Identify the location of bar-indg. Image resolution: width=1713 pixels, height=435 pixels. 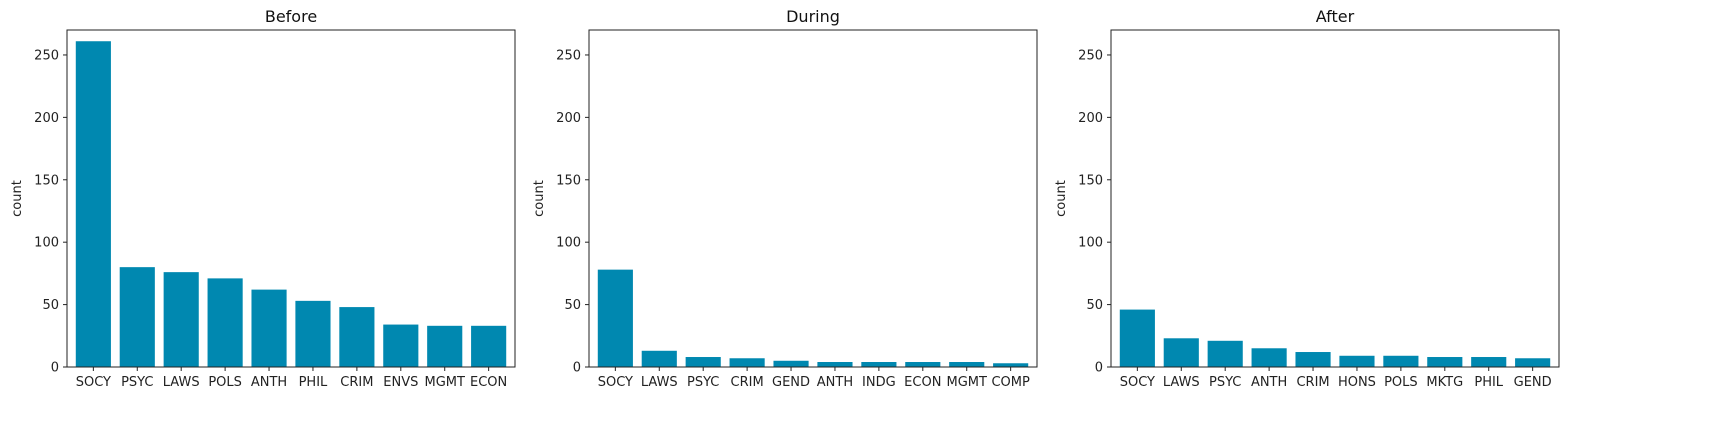
(879, 364).